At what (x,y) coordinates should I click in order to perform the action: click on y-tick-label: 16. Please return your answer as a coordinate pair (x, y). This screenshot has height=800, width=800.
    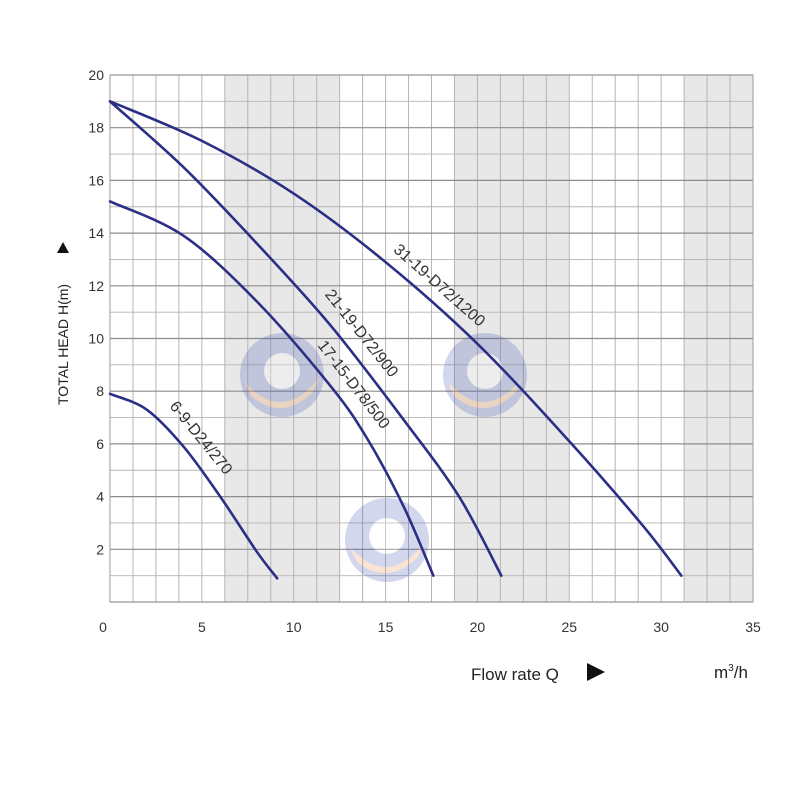
    Looking at the image, I should click on (96, 180).